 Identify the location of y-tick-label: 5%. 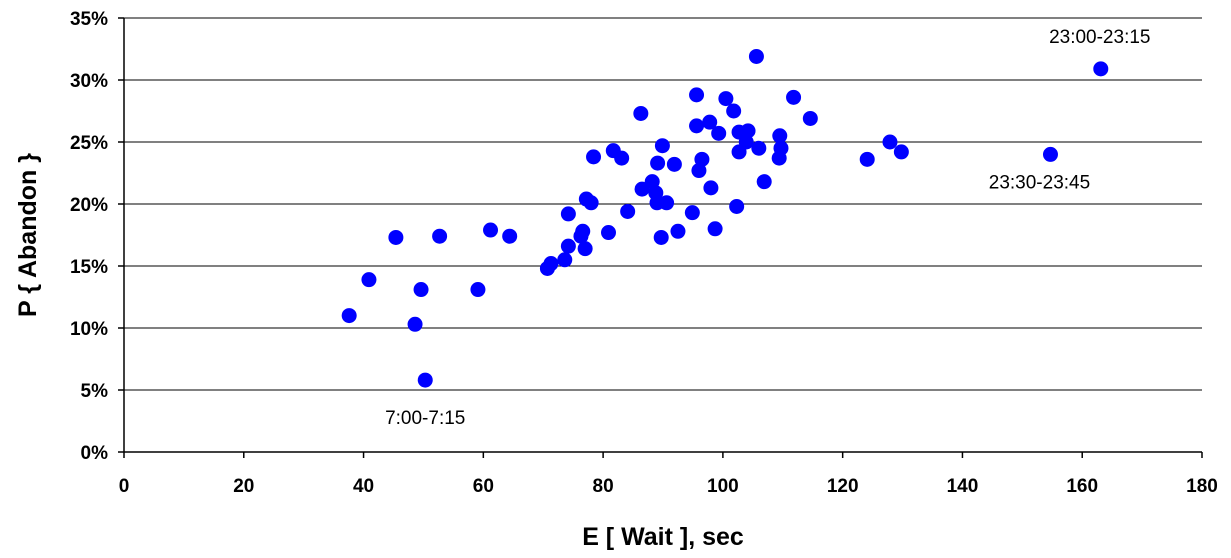
(95, 391).